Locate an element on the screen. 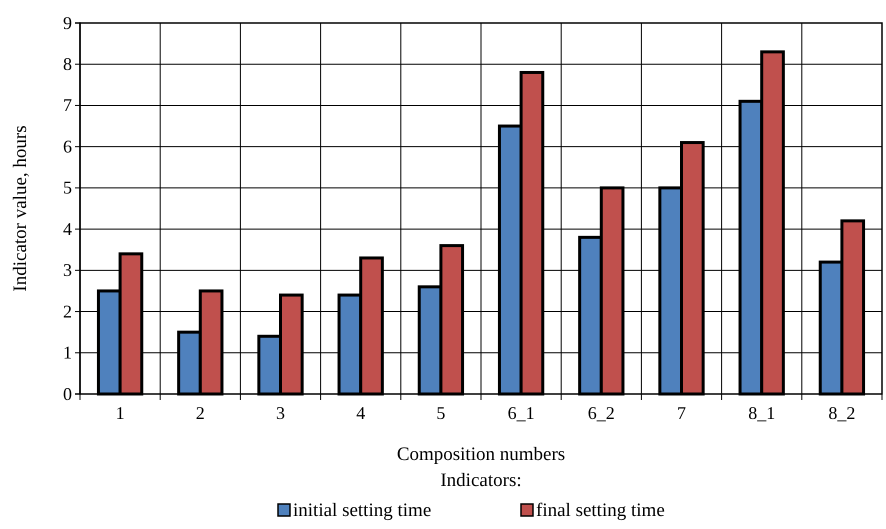 This screenshot has width=886, height=529. x-tick-label: 6_2 is located at coordinates (601, 412).